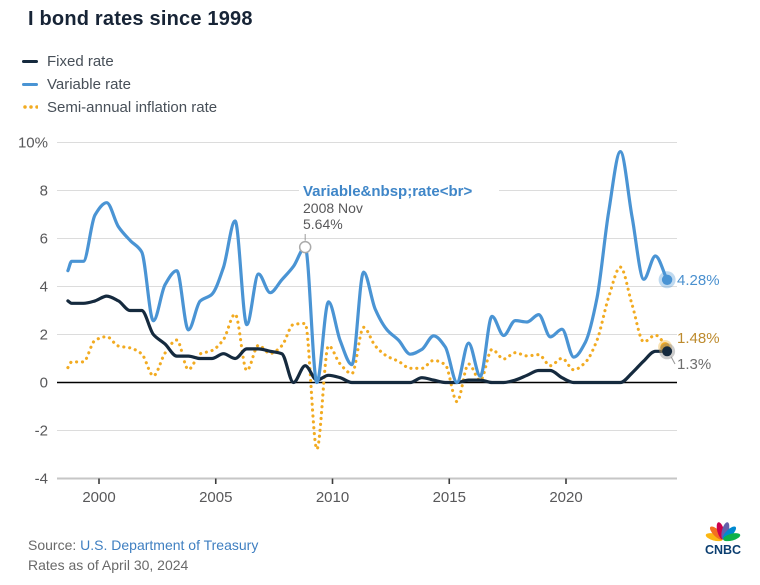  I want to click on cnbc-logo: CNBC, so click(723, 539).